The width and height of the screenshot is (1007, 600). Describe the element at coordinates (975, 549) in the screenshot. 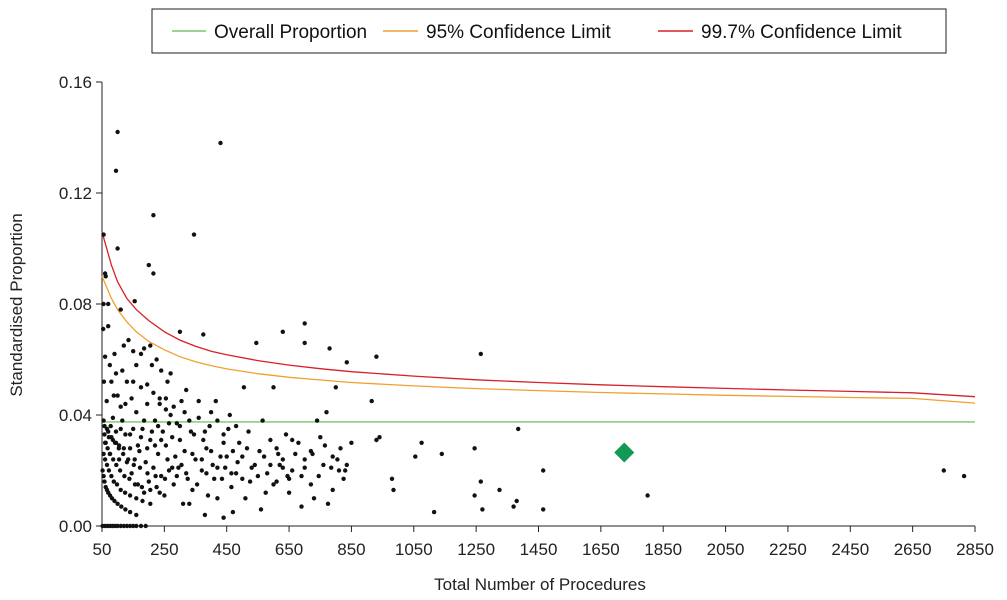

I see `x-tick-label: 2850` at that location.